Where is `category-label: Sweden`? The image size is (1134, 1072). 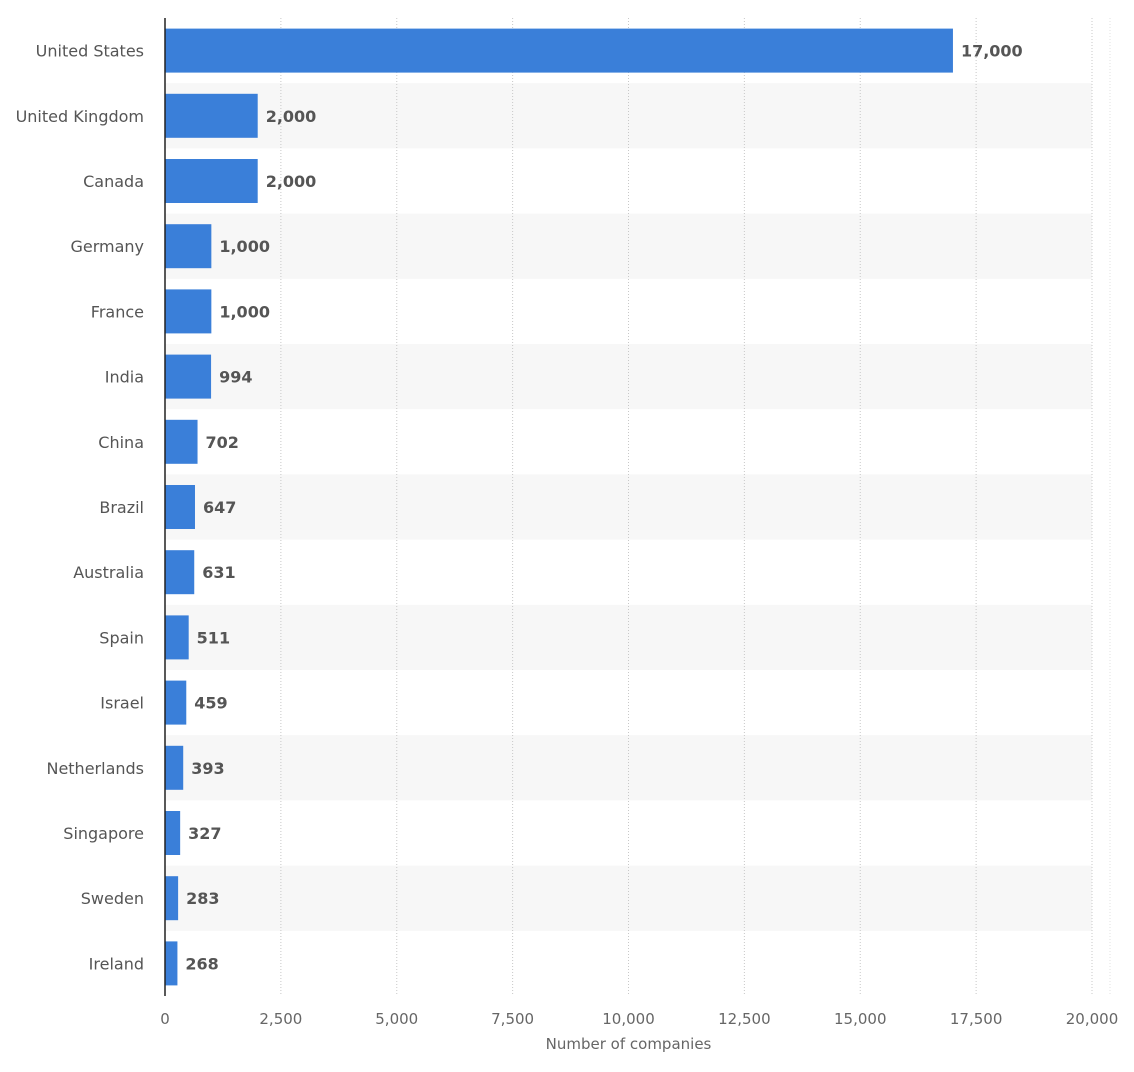
category-label: Sweden is located at coordinates (112, 898).